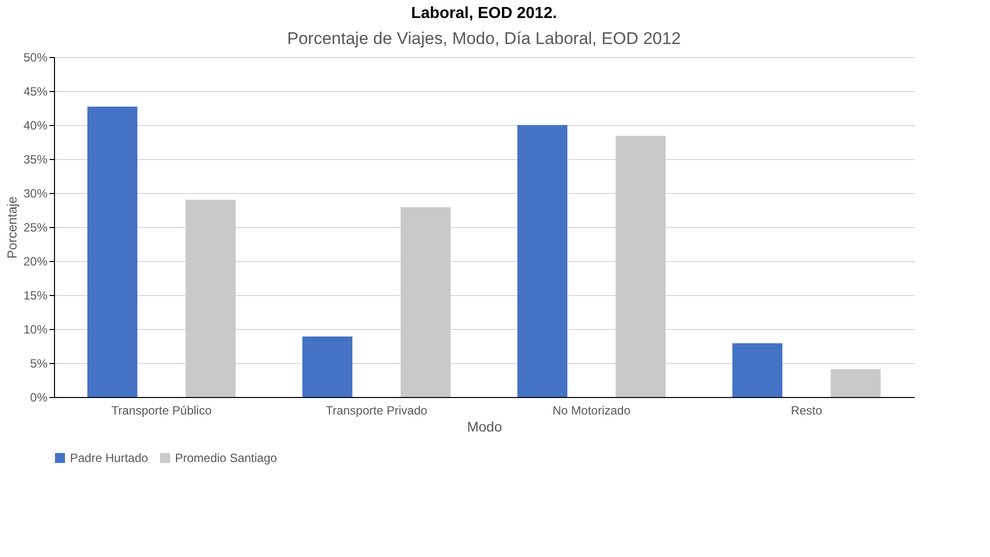 This screenshot has height=557, width=990. Describe the element at coordinates (35, 227) in the screenshot. I see `y-tick-label: 25%` at that location.